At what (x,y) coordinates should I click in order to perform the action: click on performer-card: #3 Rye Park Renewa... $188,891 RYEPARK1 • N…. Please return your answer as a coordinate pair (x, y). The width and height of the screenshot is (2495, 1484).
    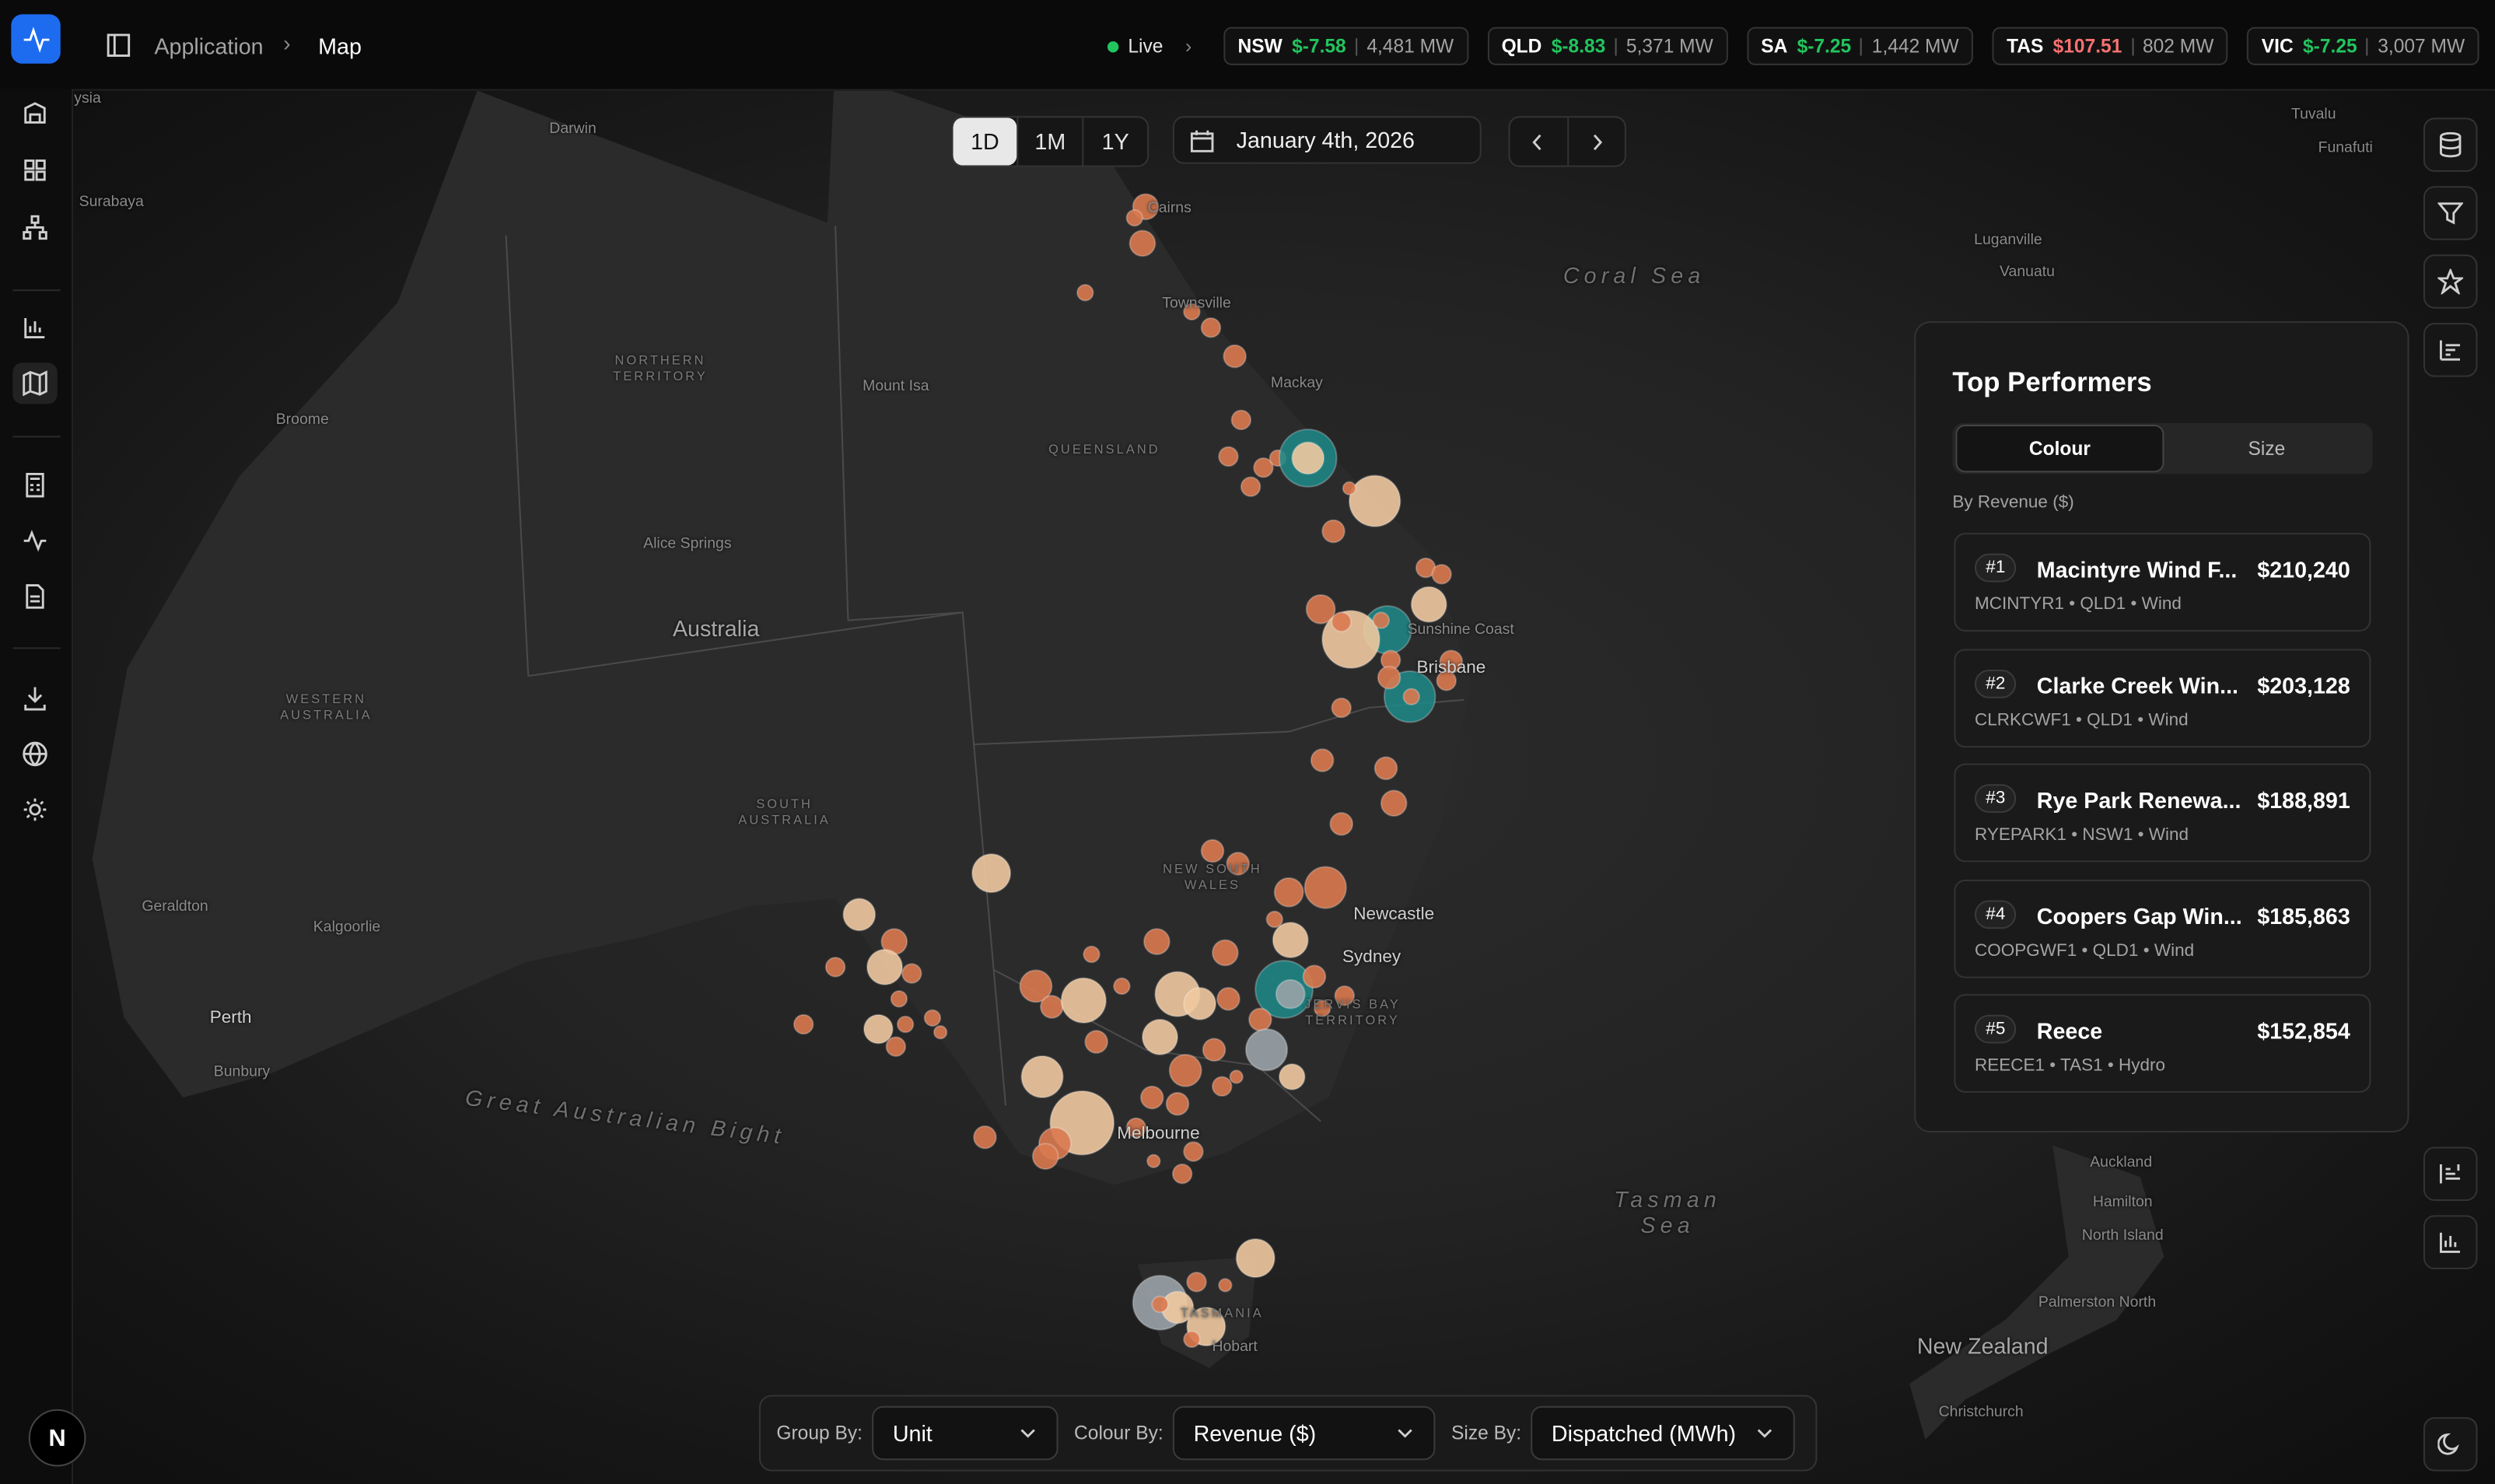
    Looking at the image, I should click on (2162, 813).